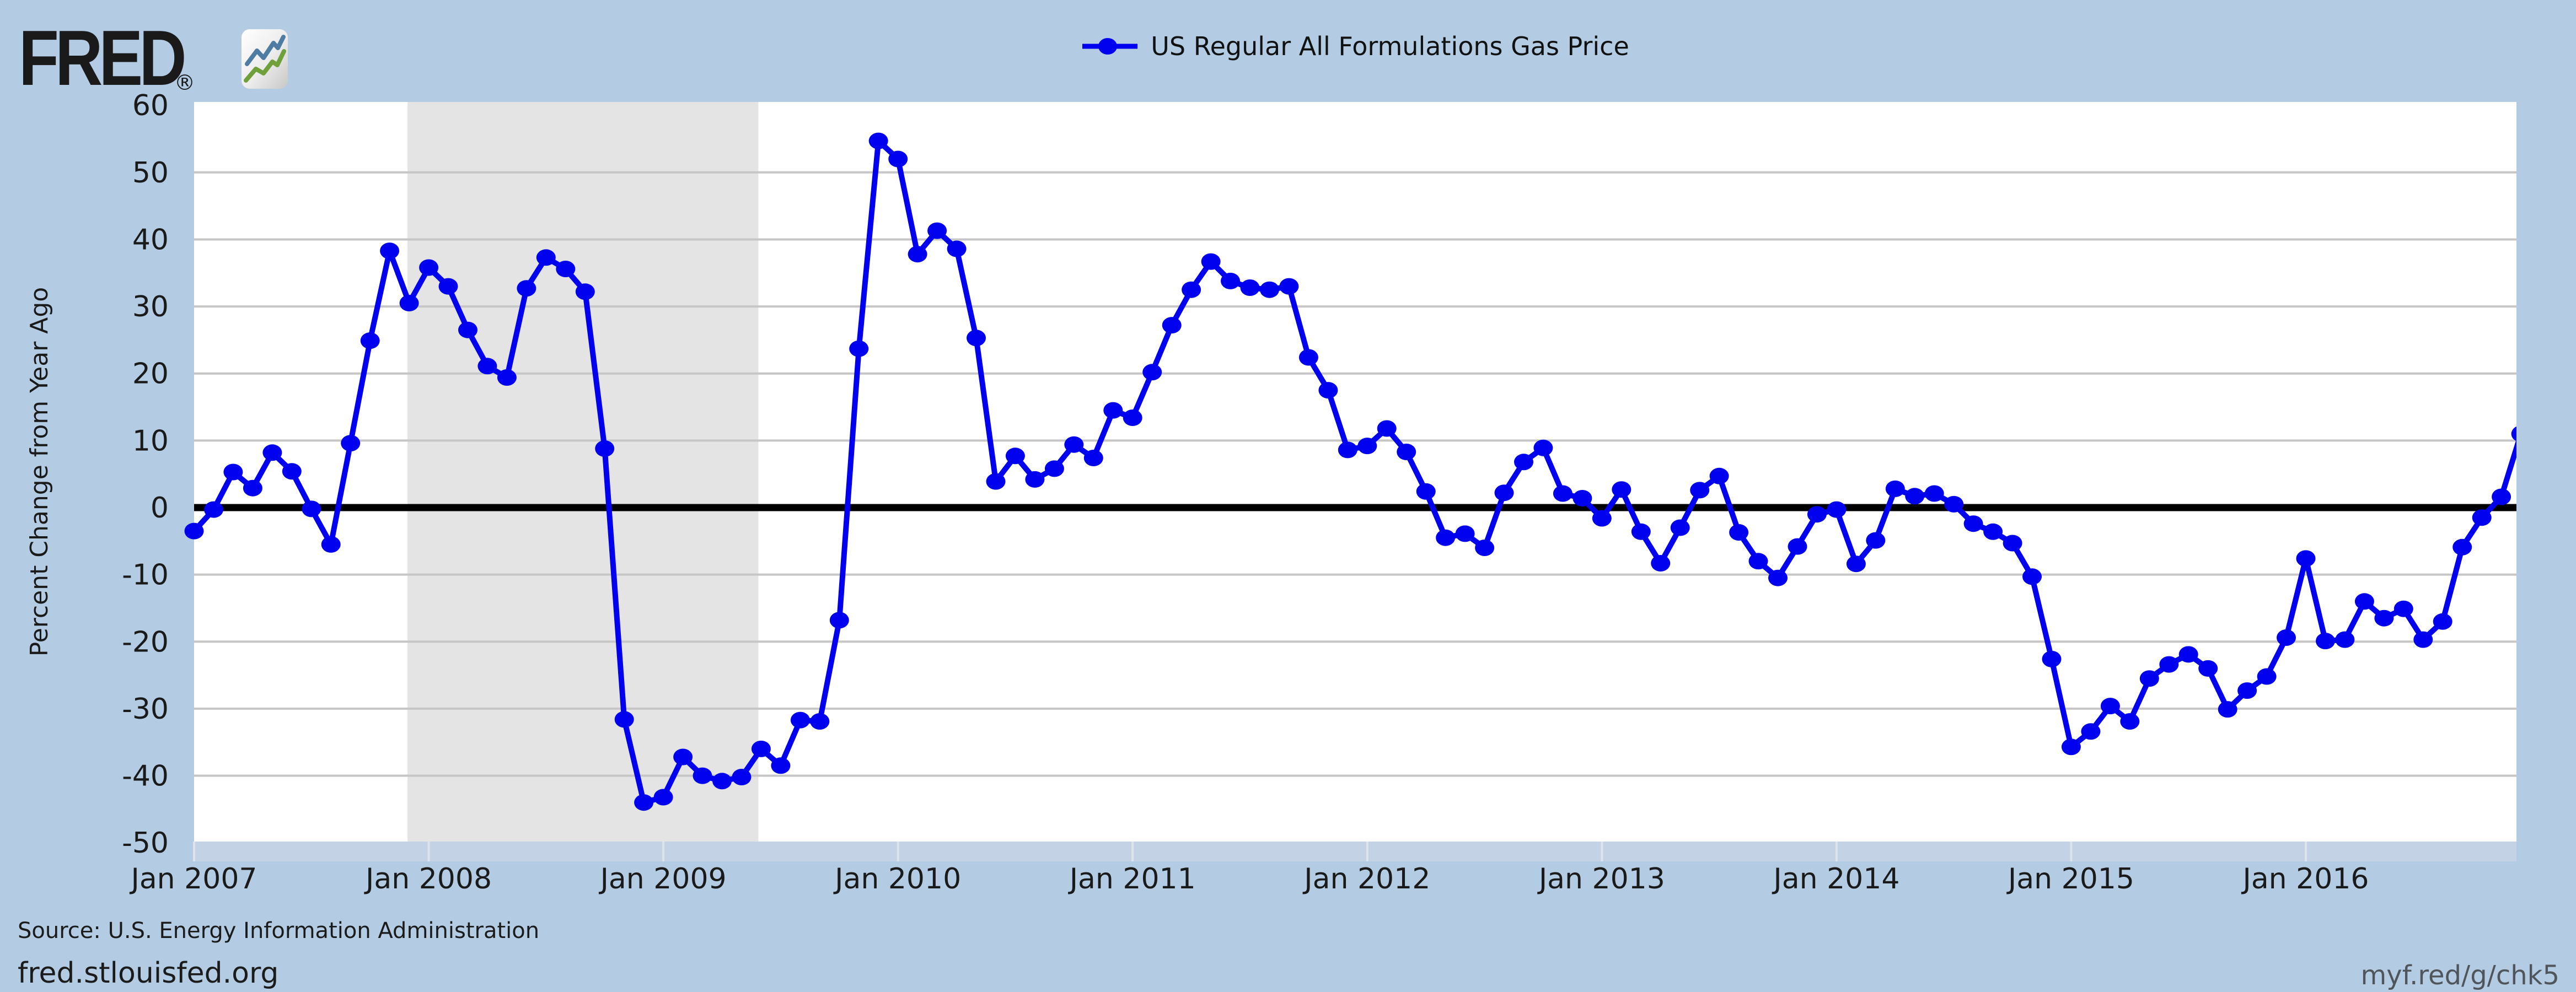 This screenshot has height=992, width=2576. What do you see at coordinates (150, 440) in the screenshot?
I see `y-tick-label-10: 10` at bounding box center [150, 440].